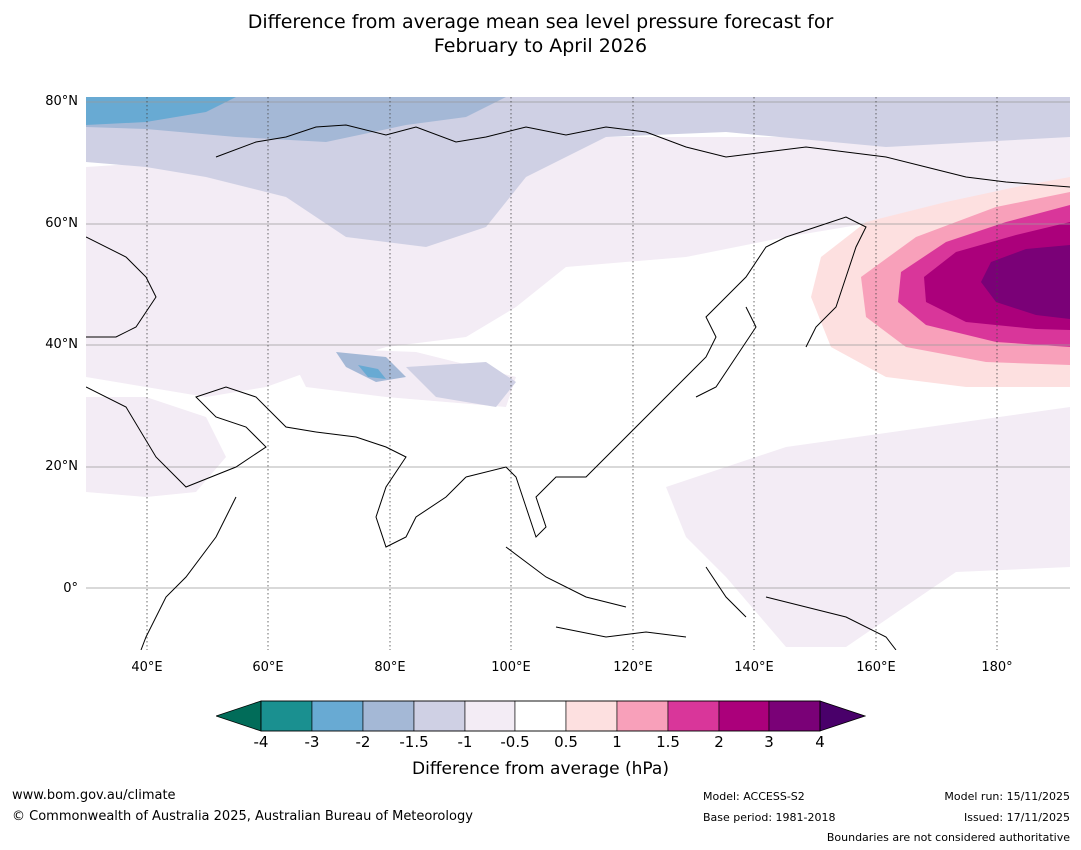  What do you see at coordinates (726, 352) in the screenshot?
I see `coastline-japan` at bounding box center [726, 352].